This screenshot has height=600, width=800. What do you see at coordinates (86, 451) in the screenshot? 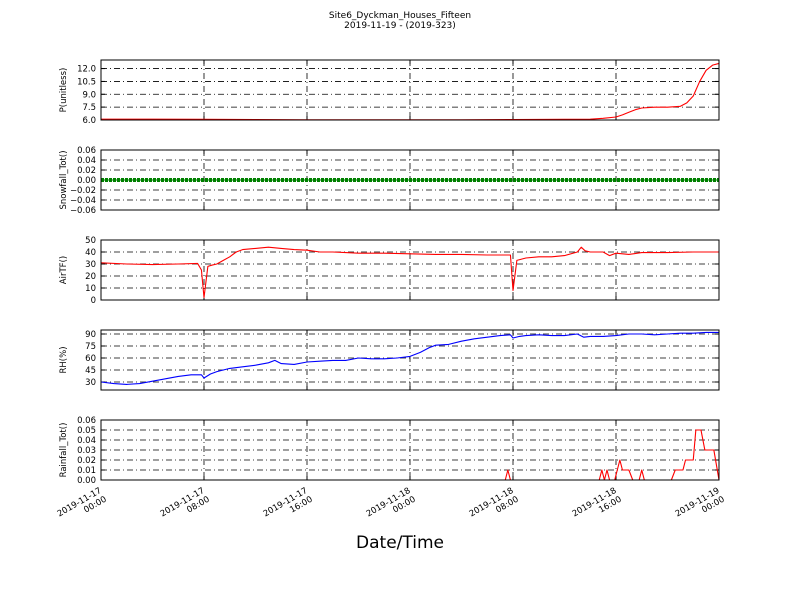
I see `panel-5-y-tick-label: 0.03` at bounding box center [86, 451].